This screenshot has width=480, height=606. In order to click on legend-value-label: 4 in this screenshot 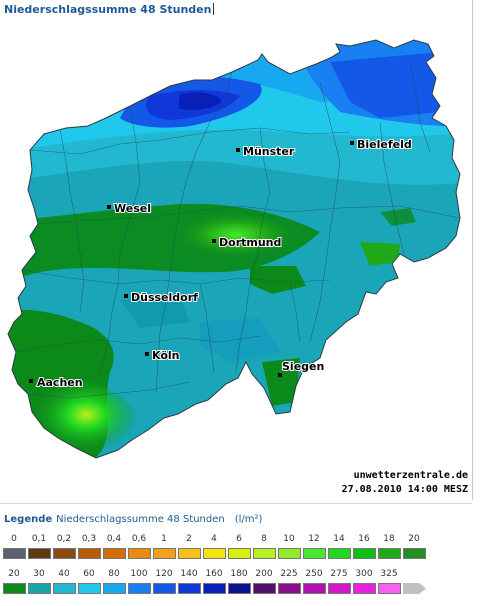, I will do `click(214, 539)`.